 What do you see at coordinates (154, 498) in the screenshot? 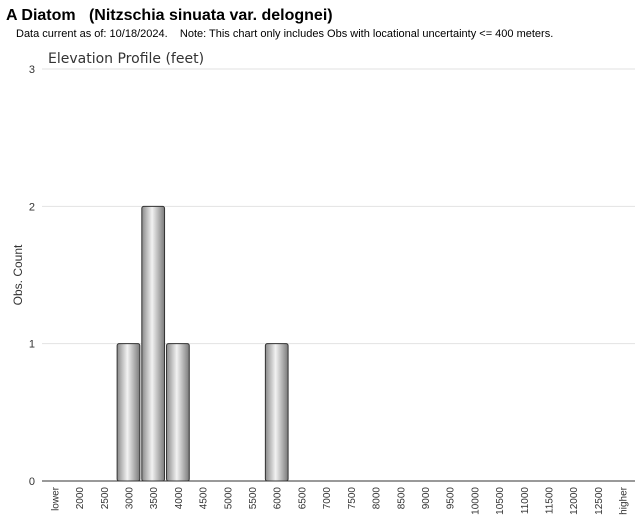
I see `x-tick-label: 3500` at bounding box center [154, 498].